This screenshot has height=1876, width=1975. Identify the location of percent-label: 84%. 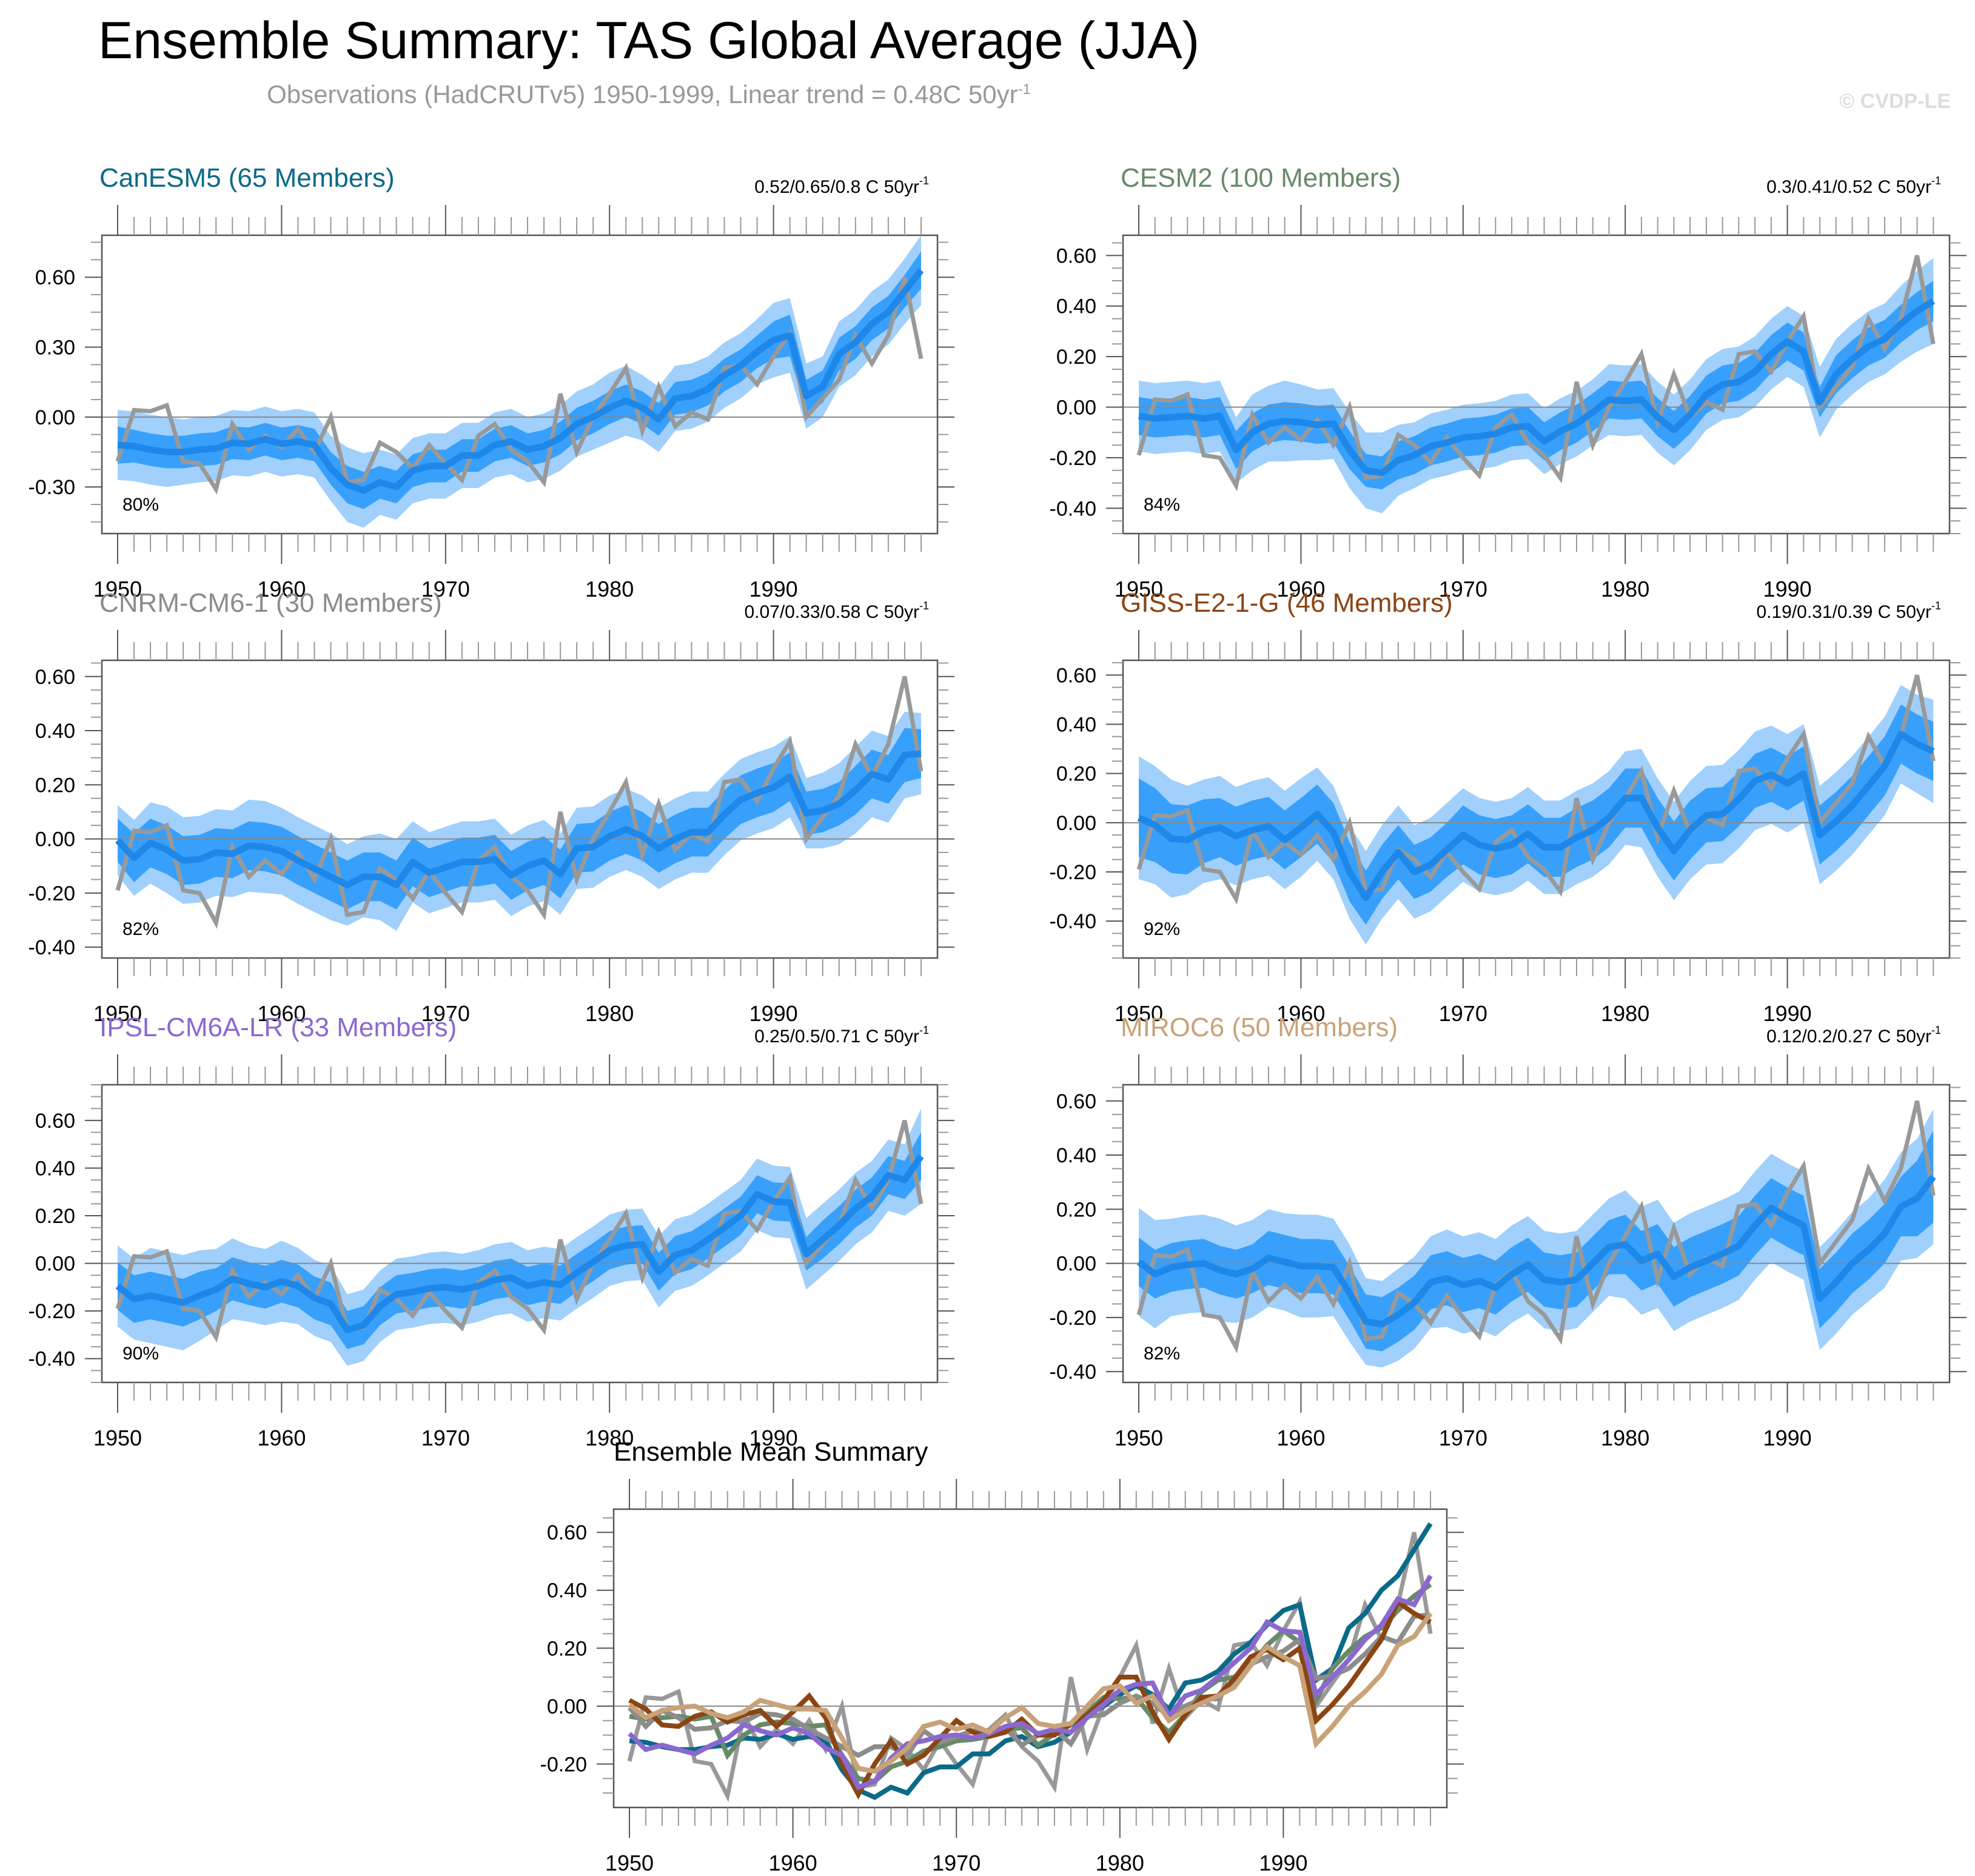
(1162, 505).